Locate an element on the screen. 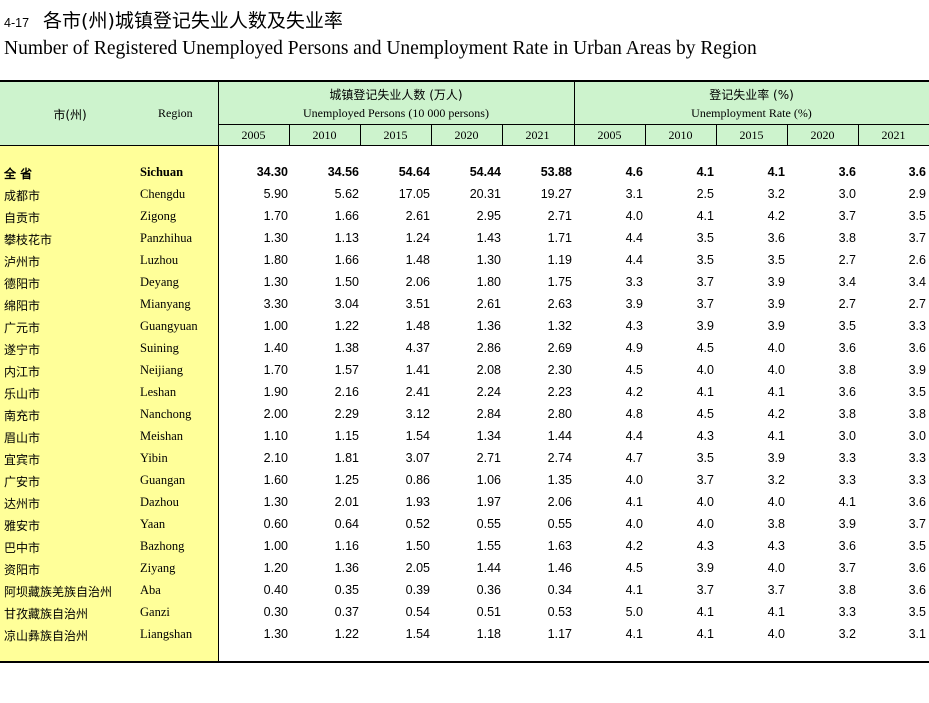 The image size is (929, 703). header-year-rate-2005: 2005 is located at coordinates (609, 135).